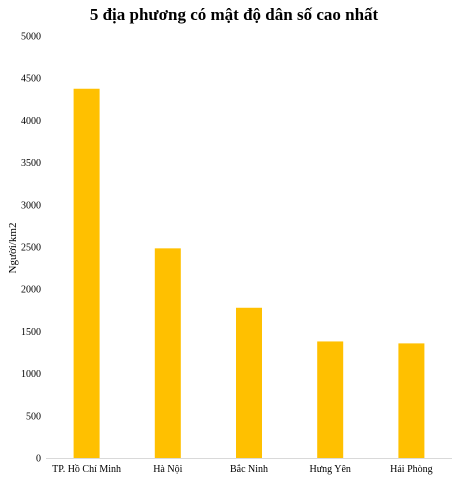  What do you see at coordinates (86, 469) in the screenshot?
I see `x-tick-label: TP. Hồ Chí Minh` at bounding box center [86, 469].